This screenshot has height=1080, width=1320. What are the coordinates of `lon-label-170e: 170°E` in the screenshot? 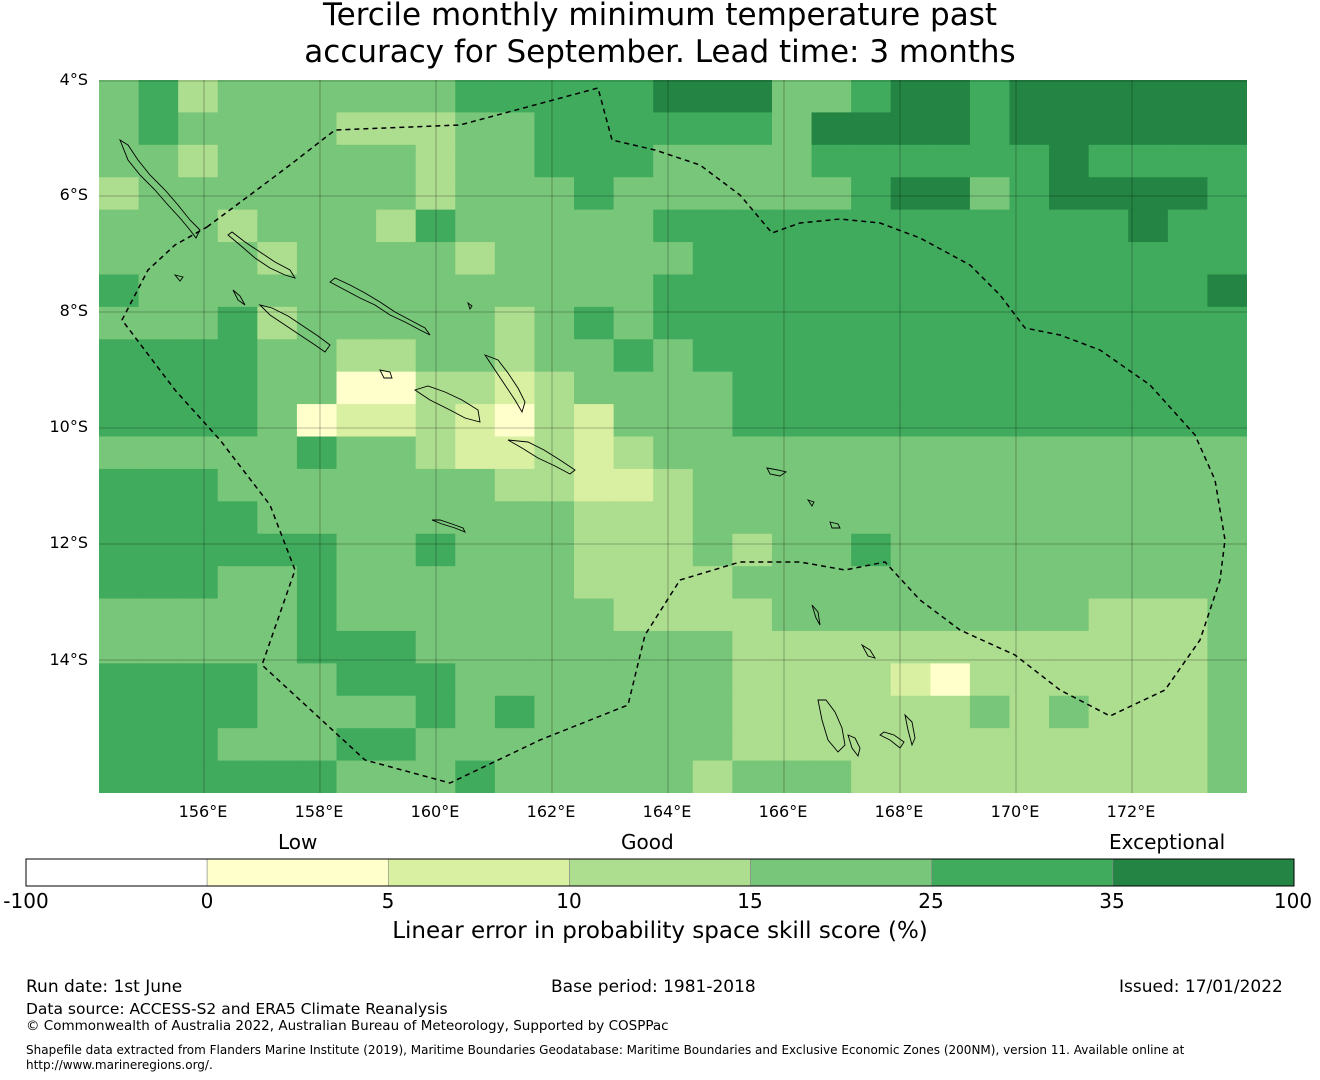 It's located at (1015, 811).